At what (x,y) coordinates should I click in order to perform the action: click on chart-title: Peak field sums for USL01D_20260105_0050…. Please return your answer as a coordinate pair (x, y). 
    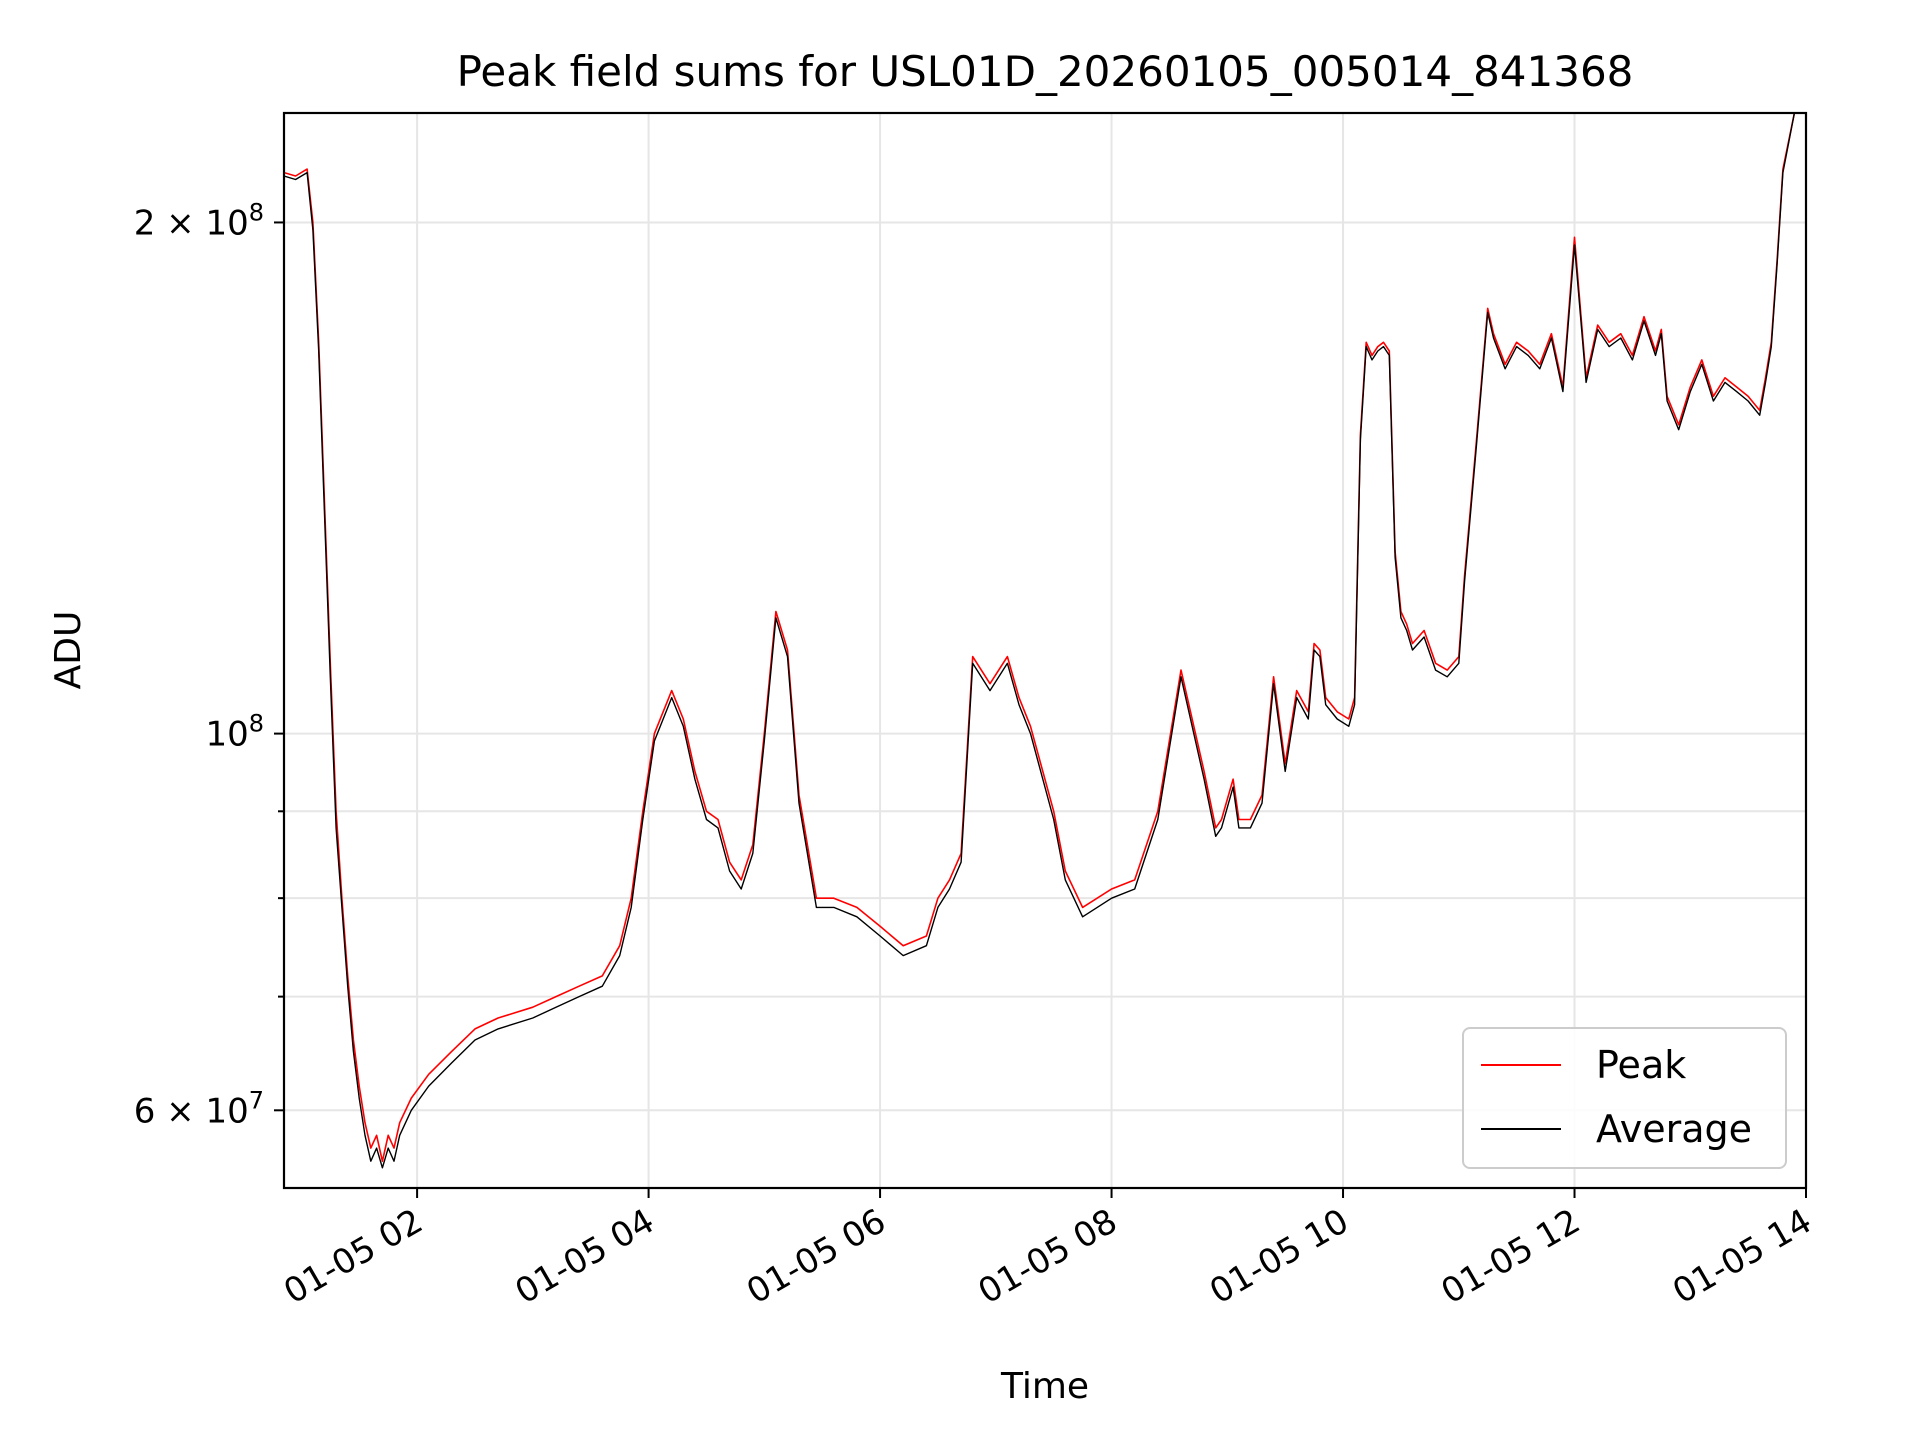
    Looking at the image, I should click on (1045, 71).